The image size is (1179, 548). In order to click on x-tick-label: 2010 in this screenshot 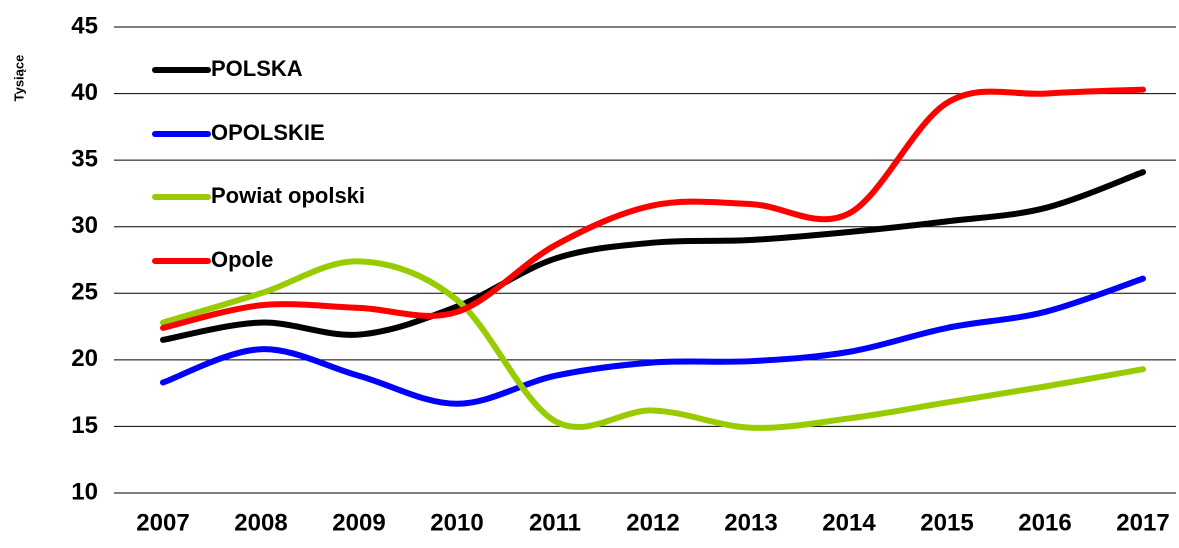, I will do `click(456, 522)`.